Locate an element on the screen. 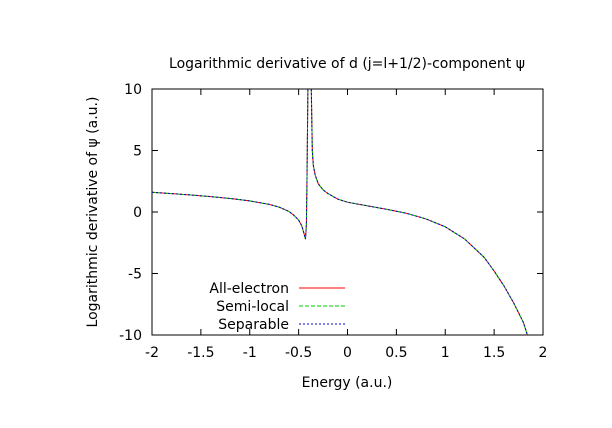 This screenshot has width=612, height=428. legend-label: All-electron is located at coordinates (249, 289).